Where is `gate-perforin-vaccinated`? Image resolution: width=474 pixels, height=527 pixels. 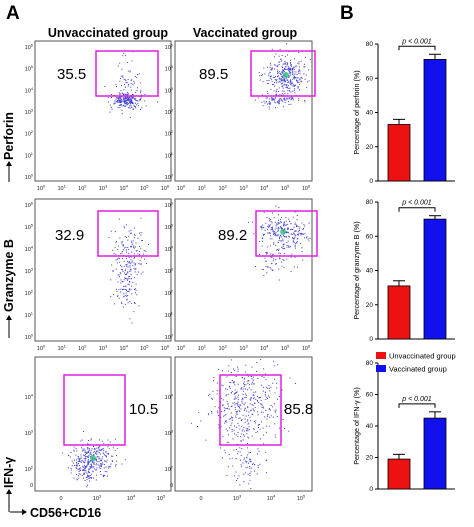
gate-perforin-vaccinated is located at coordinates (283, 73).